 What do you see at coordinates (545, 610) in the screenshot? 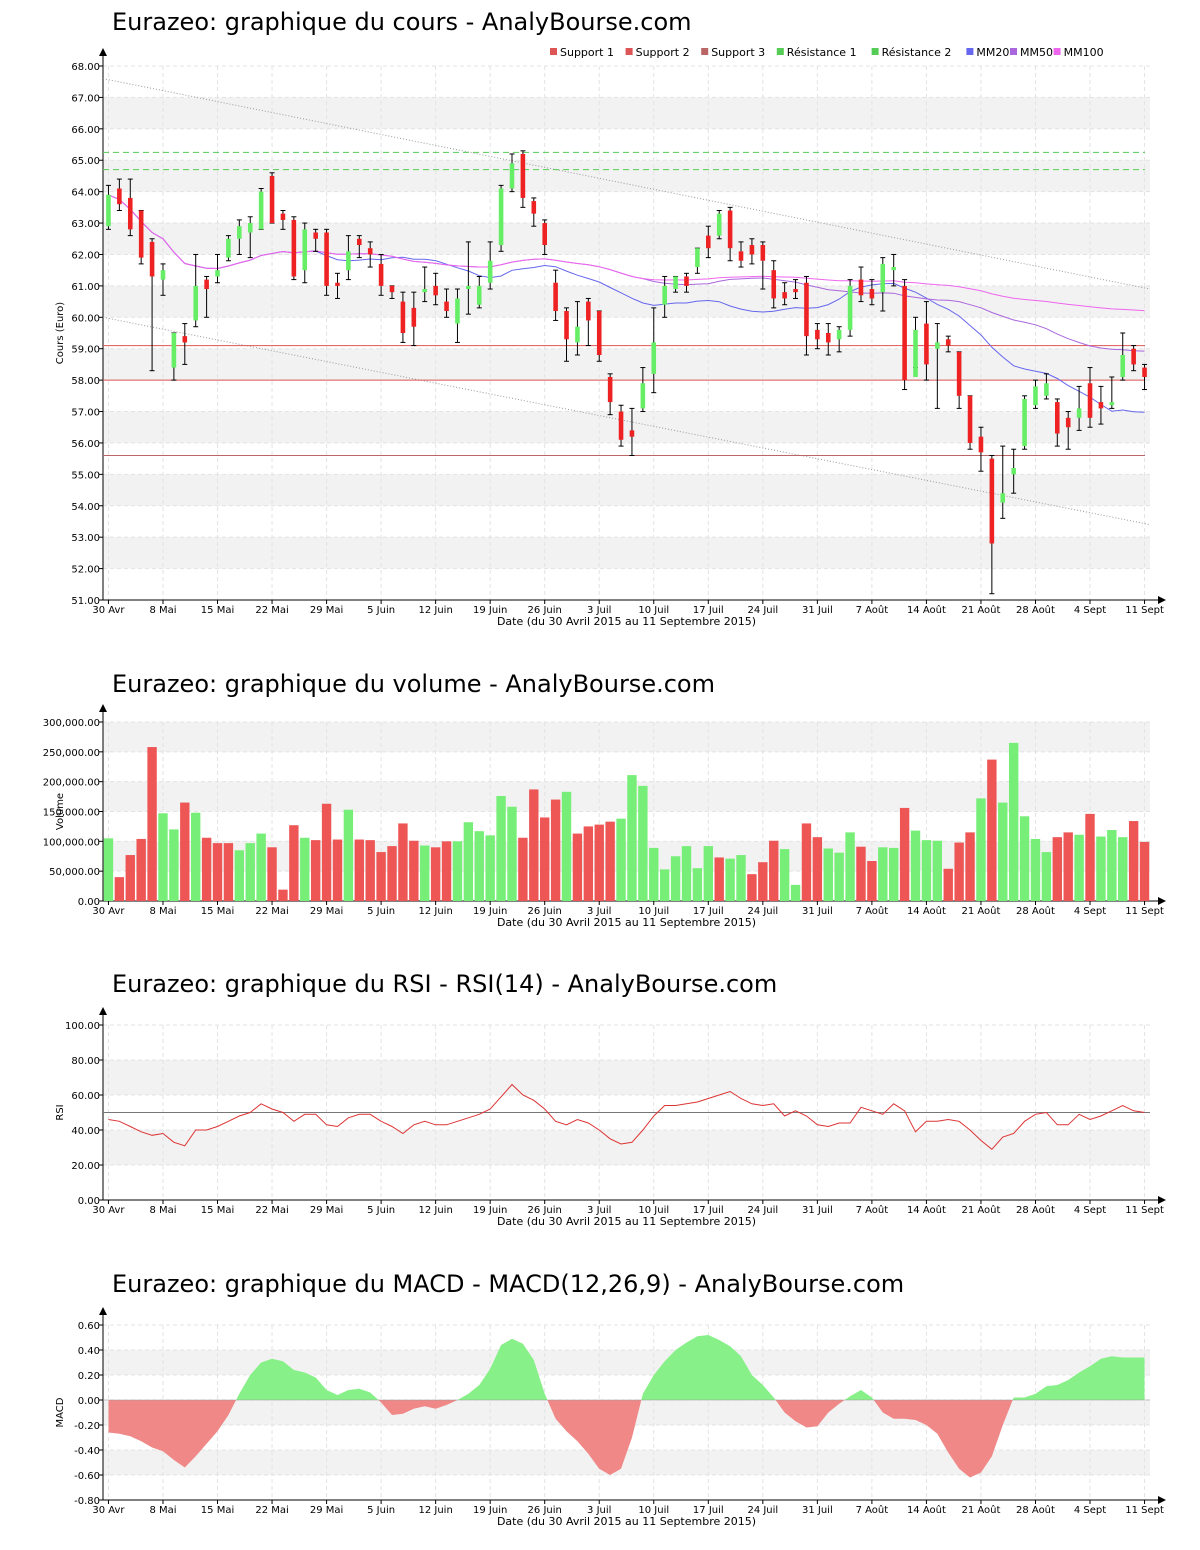
I see `price-x-tick-label: 26 Juin` at bounding box center [545, 610].